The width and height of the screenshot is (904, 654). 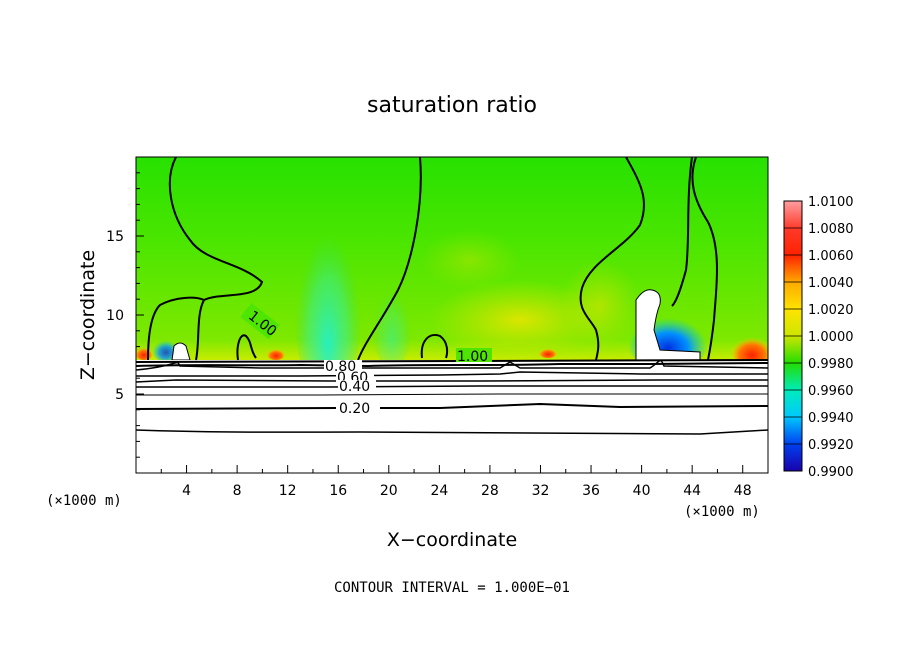 What do you see at coordinates (125, 315) in the screenshot?
I see `y-axis-ticks: 5 10 15` at bounding box center [125, 315].